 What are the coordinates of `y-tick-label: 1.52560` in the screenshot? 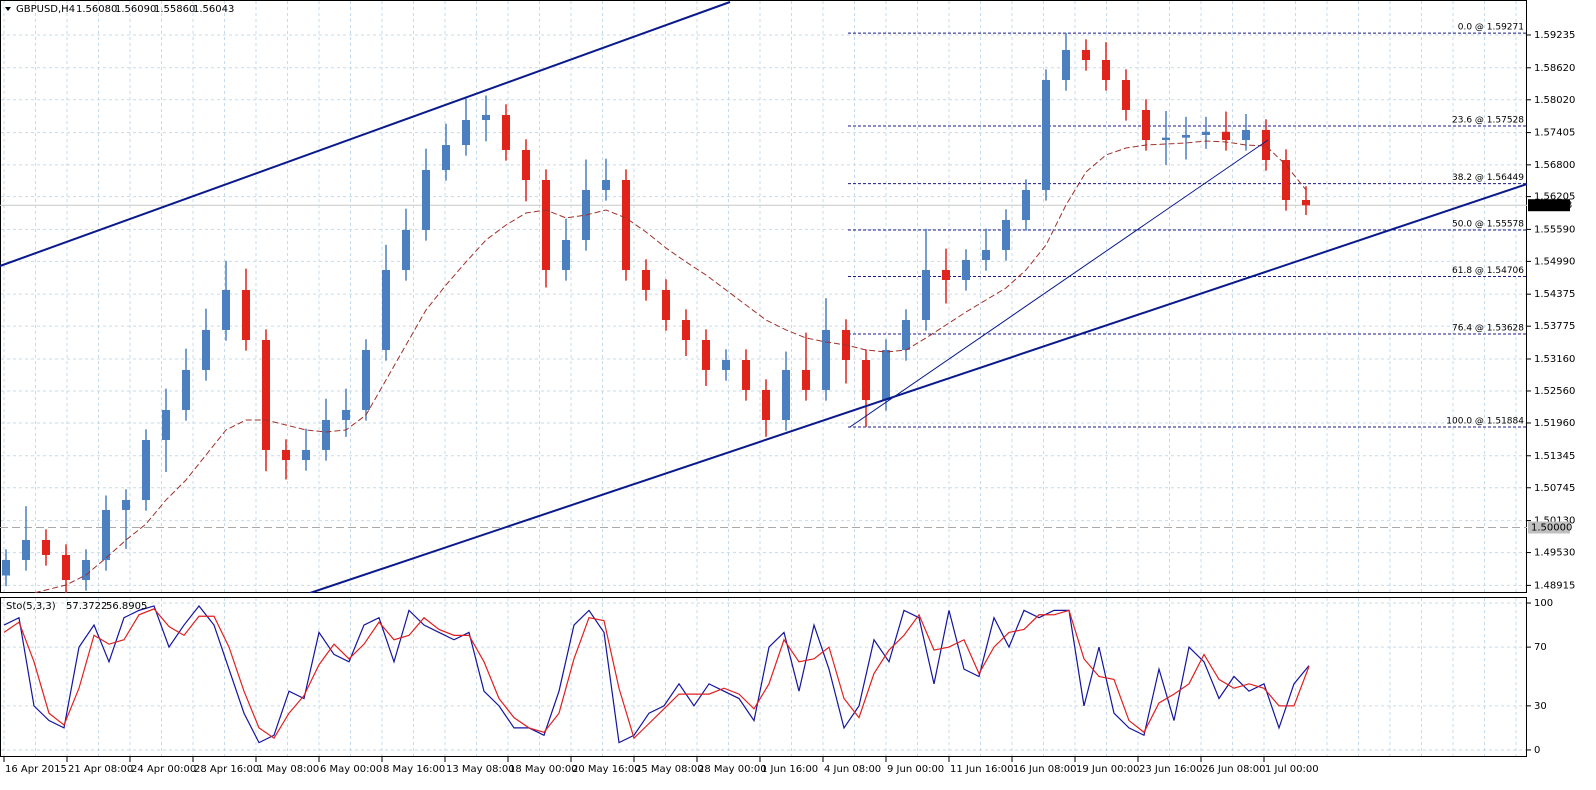 It's located at (1554, 391).